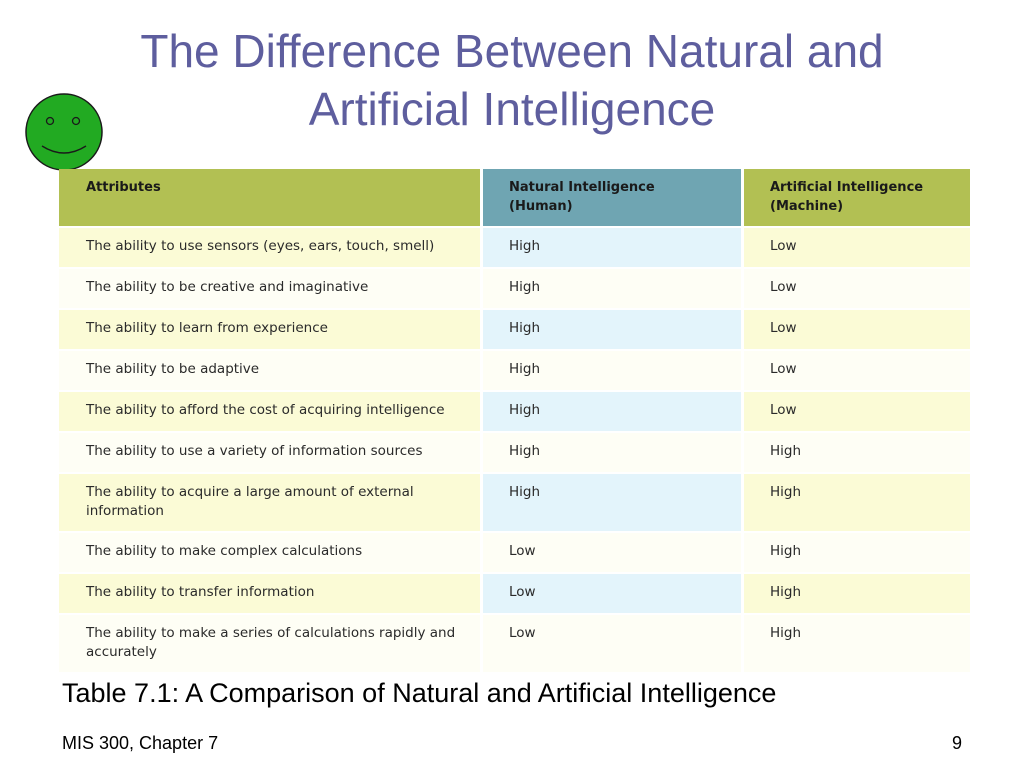  What do you see at coordinates (269, 551) in the screenshot?
I see `cell-attribute: The ability to make complex calculations` at bounding box center [269, 551].